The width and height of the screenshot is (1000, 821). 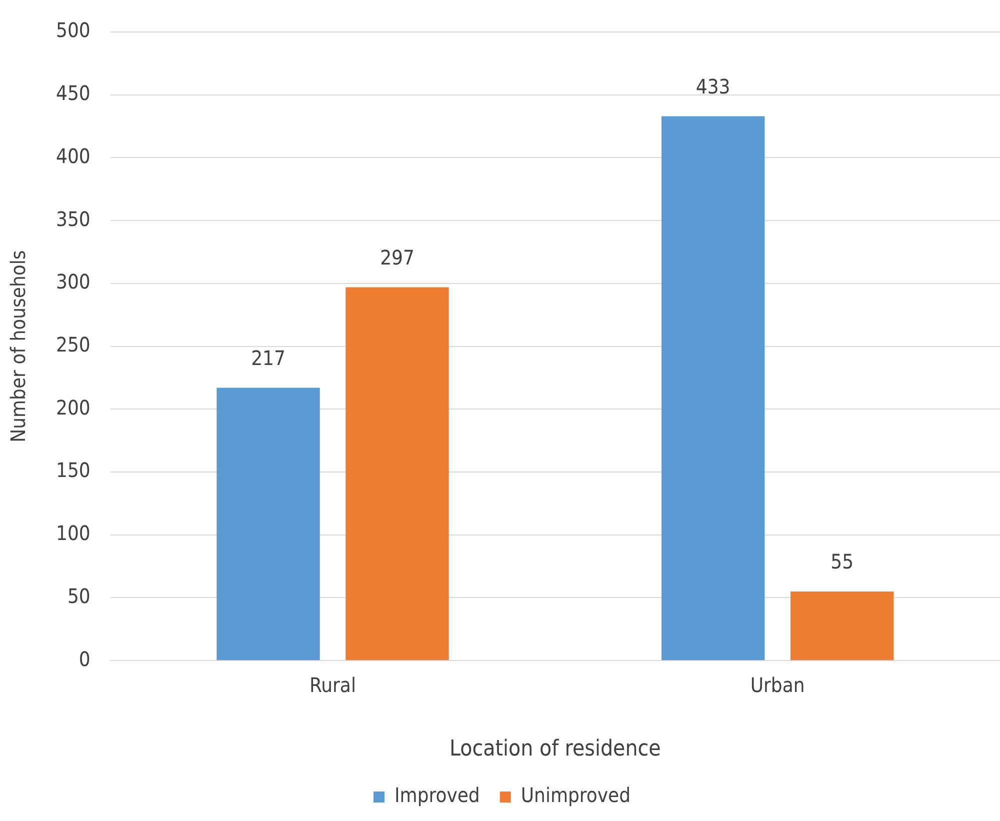 What do you see at coordinates (73, 30) in the screenshot?
I see `y-tick-label: 500` at bounding box center [73, 30].